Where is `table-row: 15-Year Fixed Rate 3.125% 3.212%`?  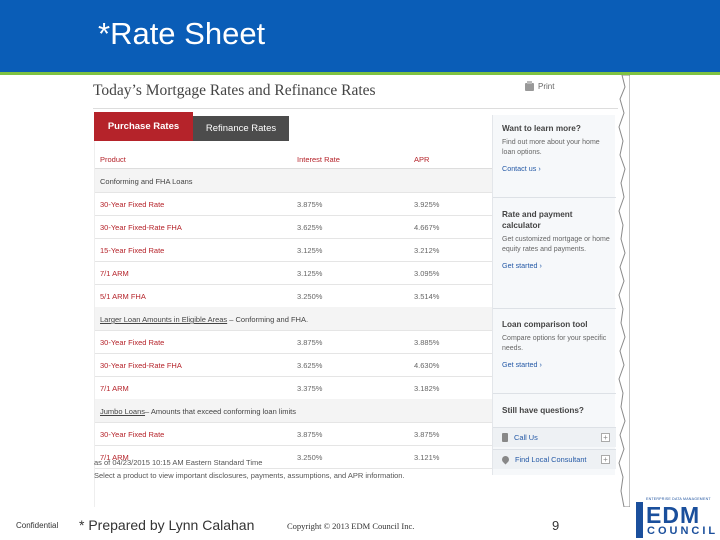
table-row: 15-Year Fixed Rate 3.125% 3.212% is located at coordinates (294, 250).